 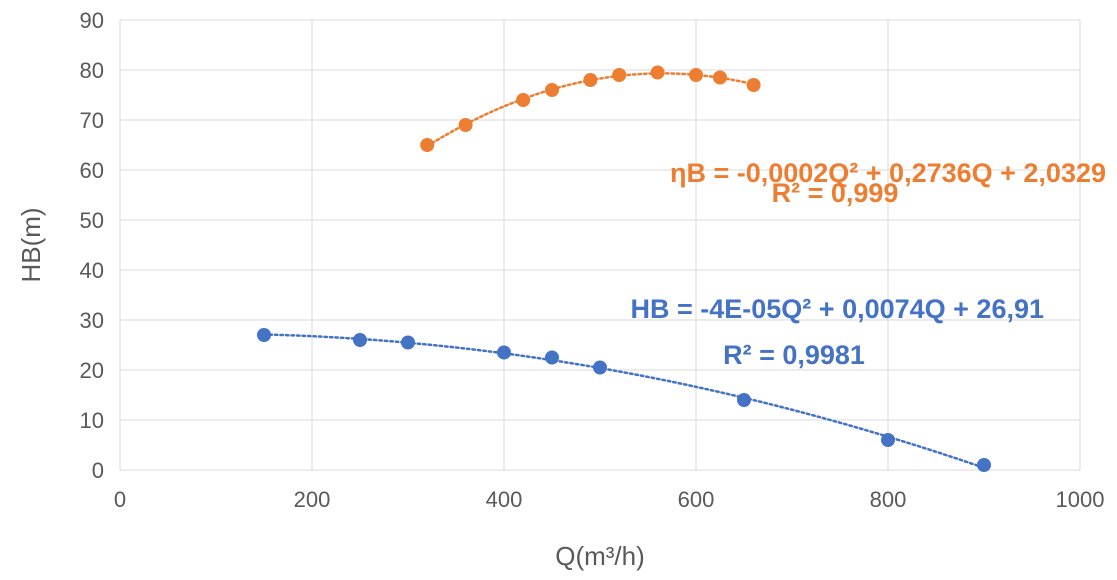 What do you see at coordinates (92, 70) in the screenshot?
I see `y-tick-label: 80` at bounding box center [92, 70].